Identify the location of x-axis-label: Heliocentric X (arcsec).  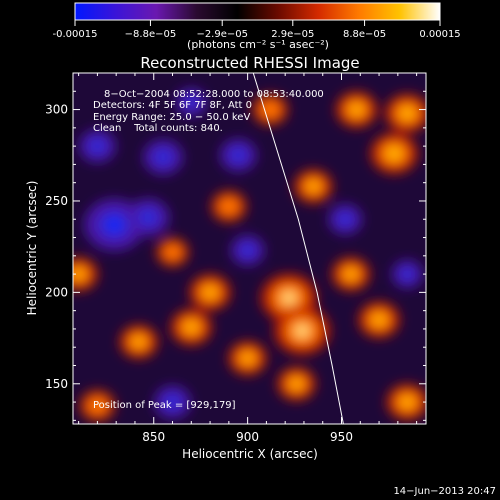
(250, 454).